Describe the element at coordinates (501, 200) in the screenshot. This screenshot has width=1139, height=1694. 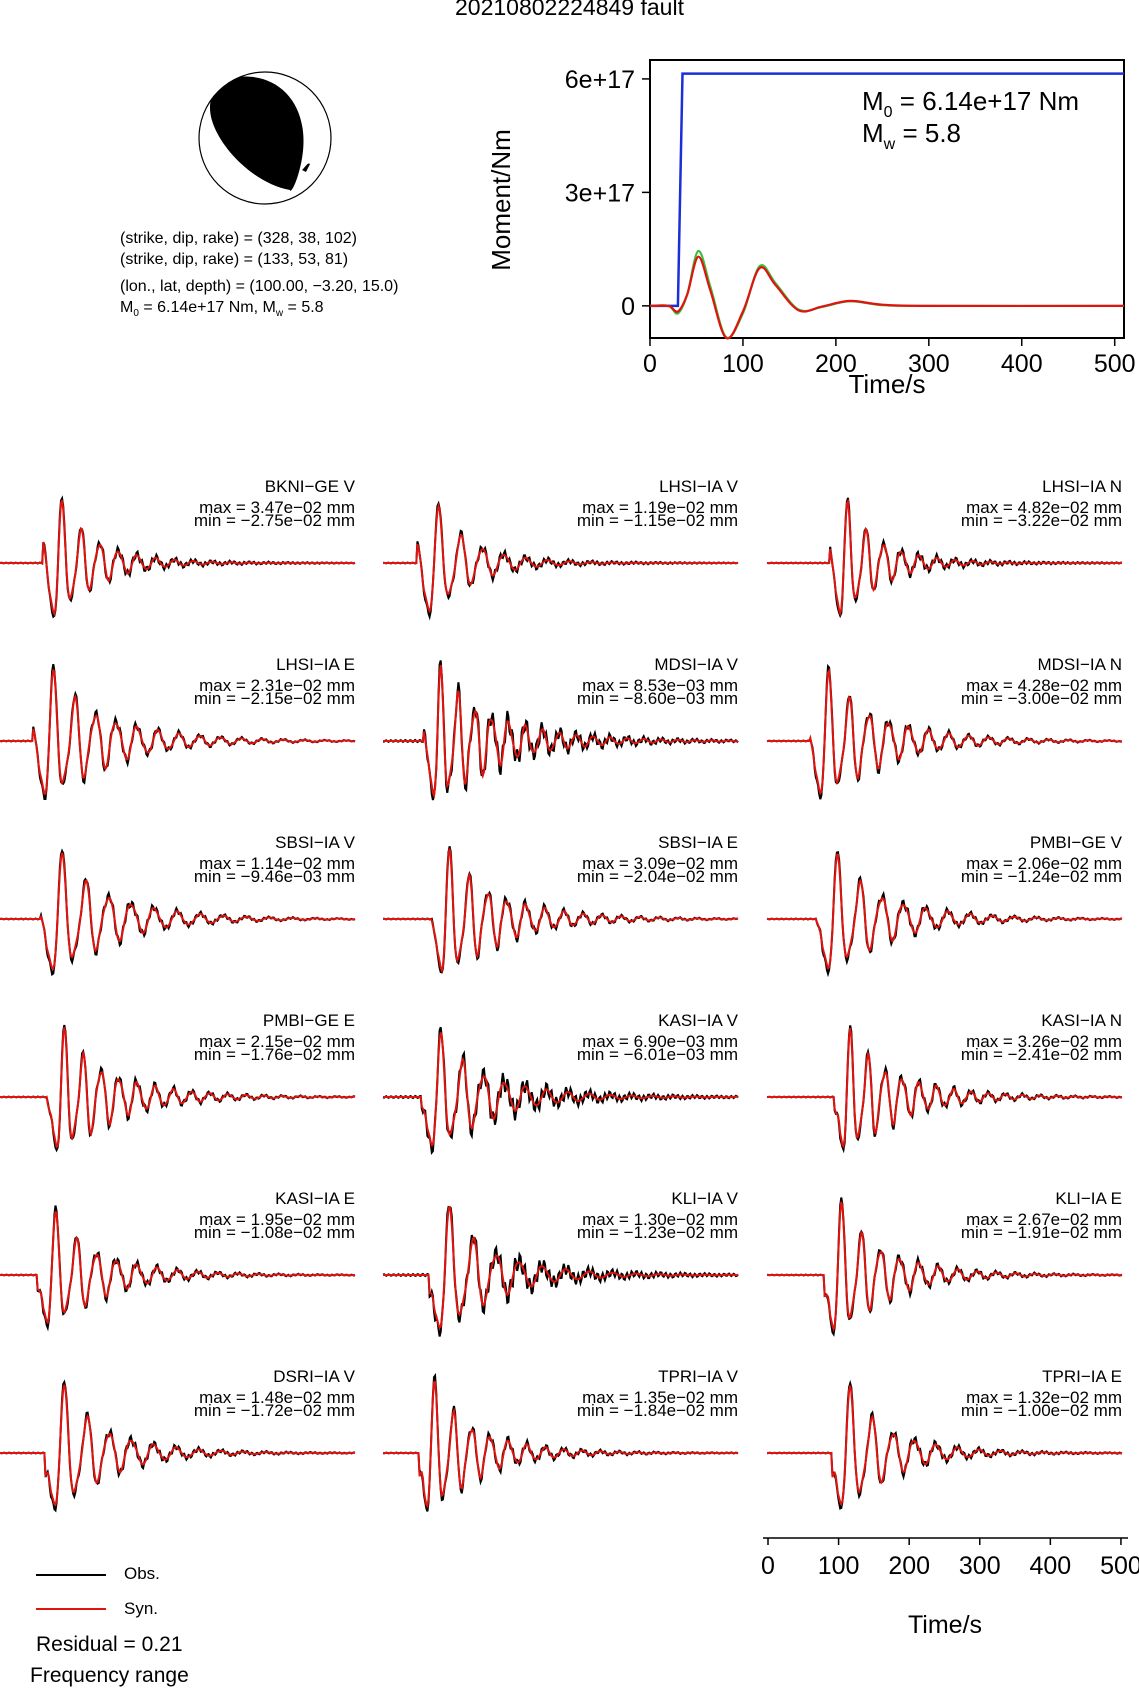
I see `moment-ylabel: Moment/Nm` at that location.